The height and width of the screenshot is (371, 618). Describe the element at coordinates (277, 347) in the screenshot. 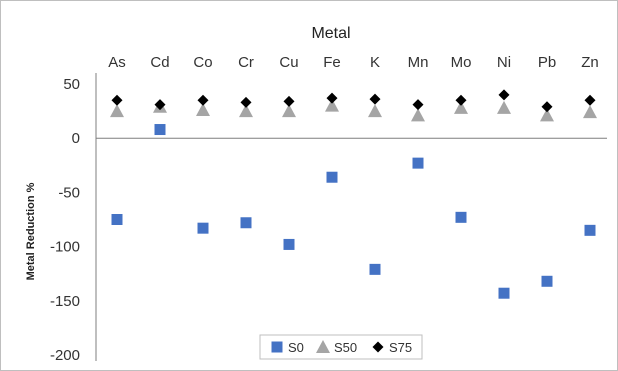

I see `legend-marker-s0` at that location.